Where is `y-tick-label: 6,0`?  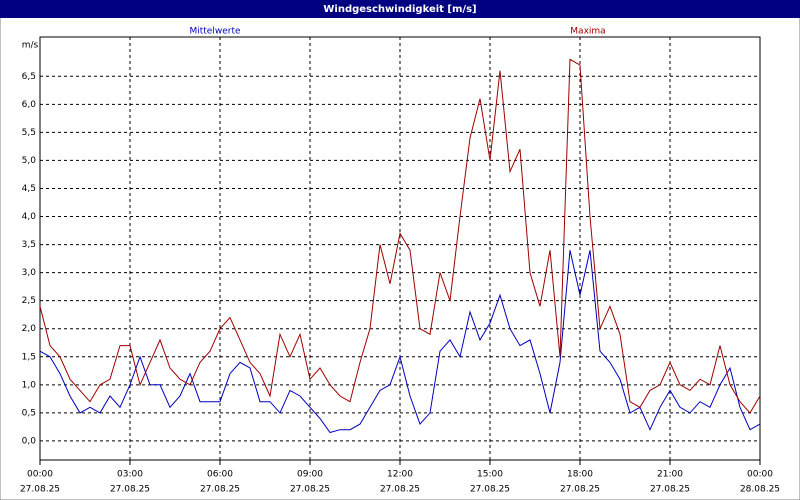
y-tick-label: 6,0 is located at coordinates (29, 105).